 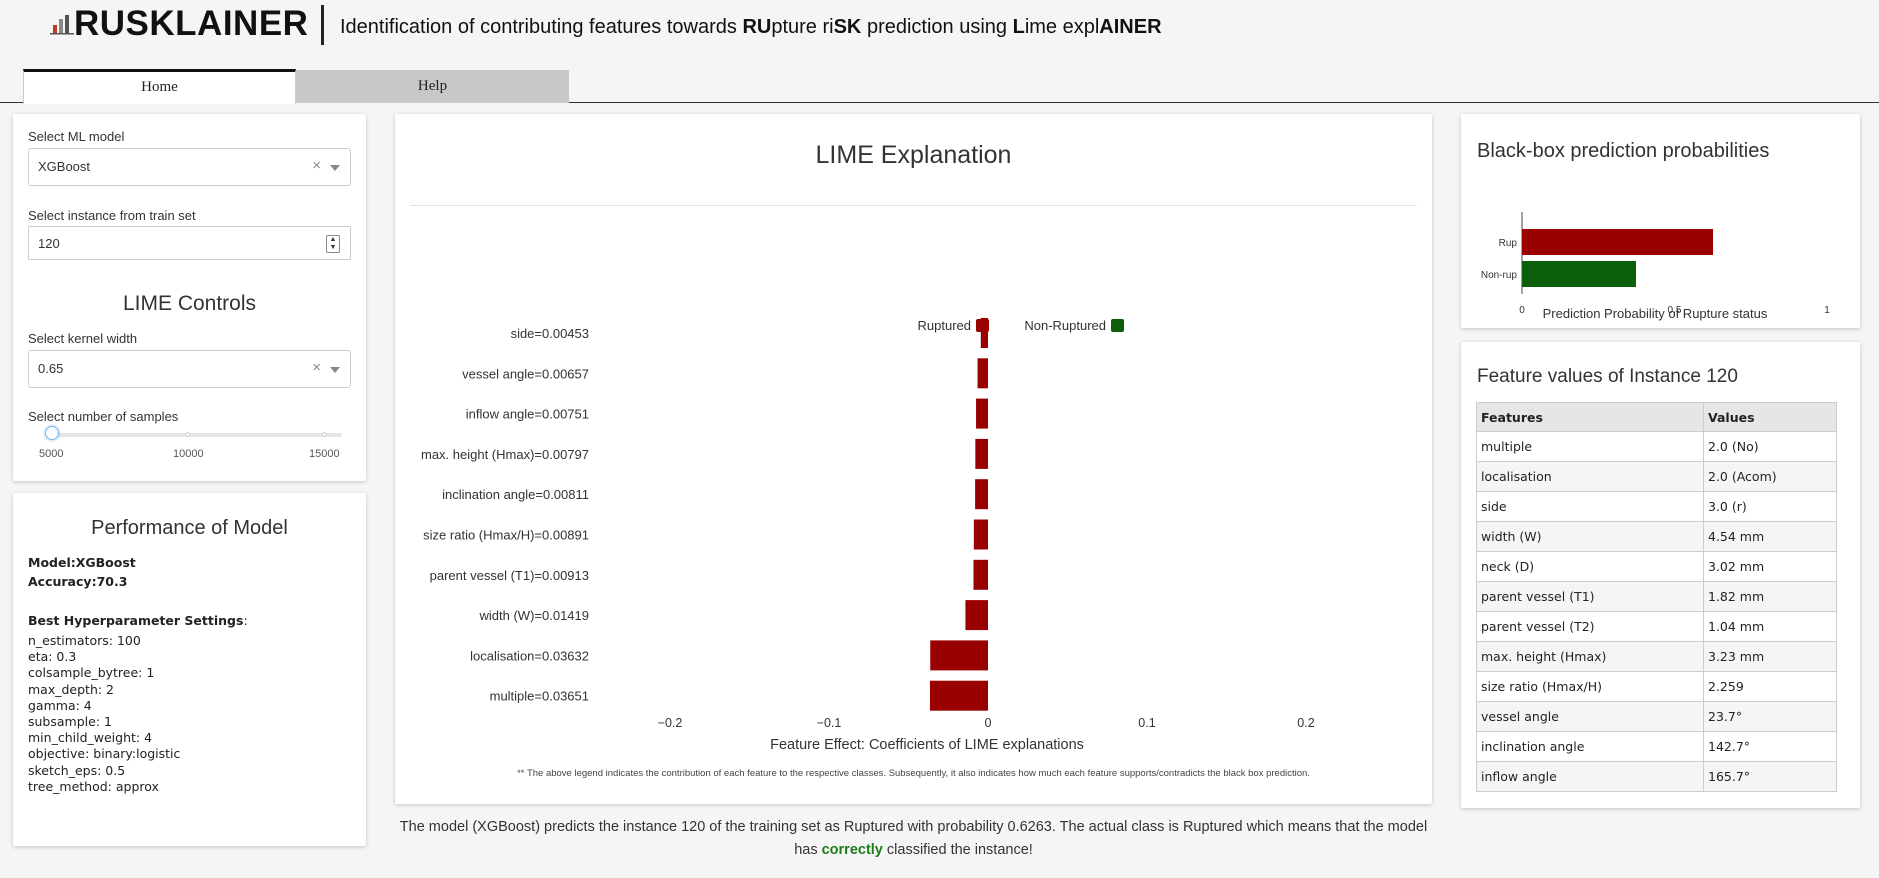 I want to click on bar-category-label: max. height (Hmax)=0.00797, so click(x=505, y=454).